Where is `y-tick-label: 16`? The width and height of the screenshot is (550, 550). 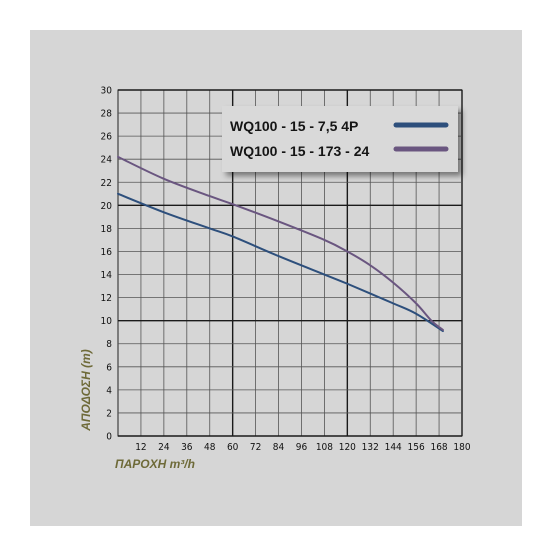 y-tick-label: 16 is located at coordinates (107, 252).